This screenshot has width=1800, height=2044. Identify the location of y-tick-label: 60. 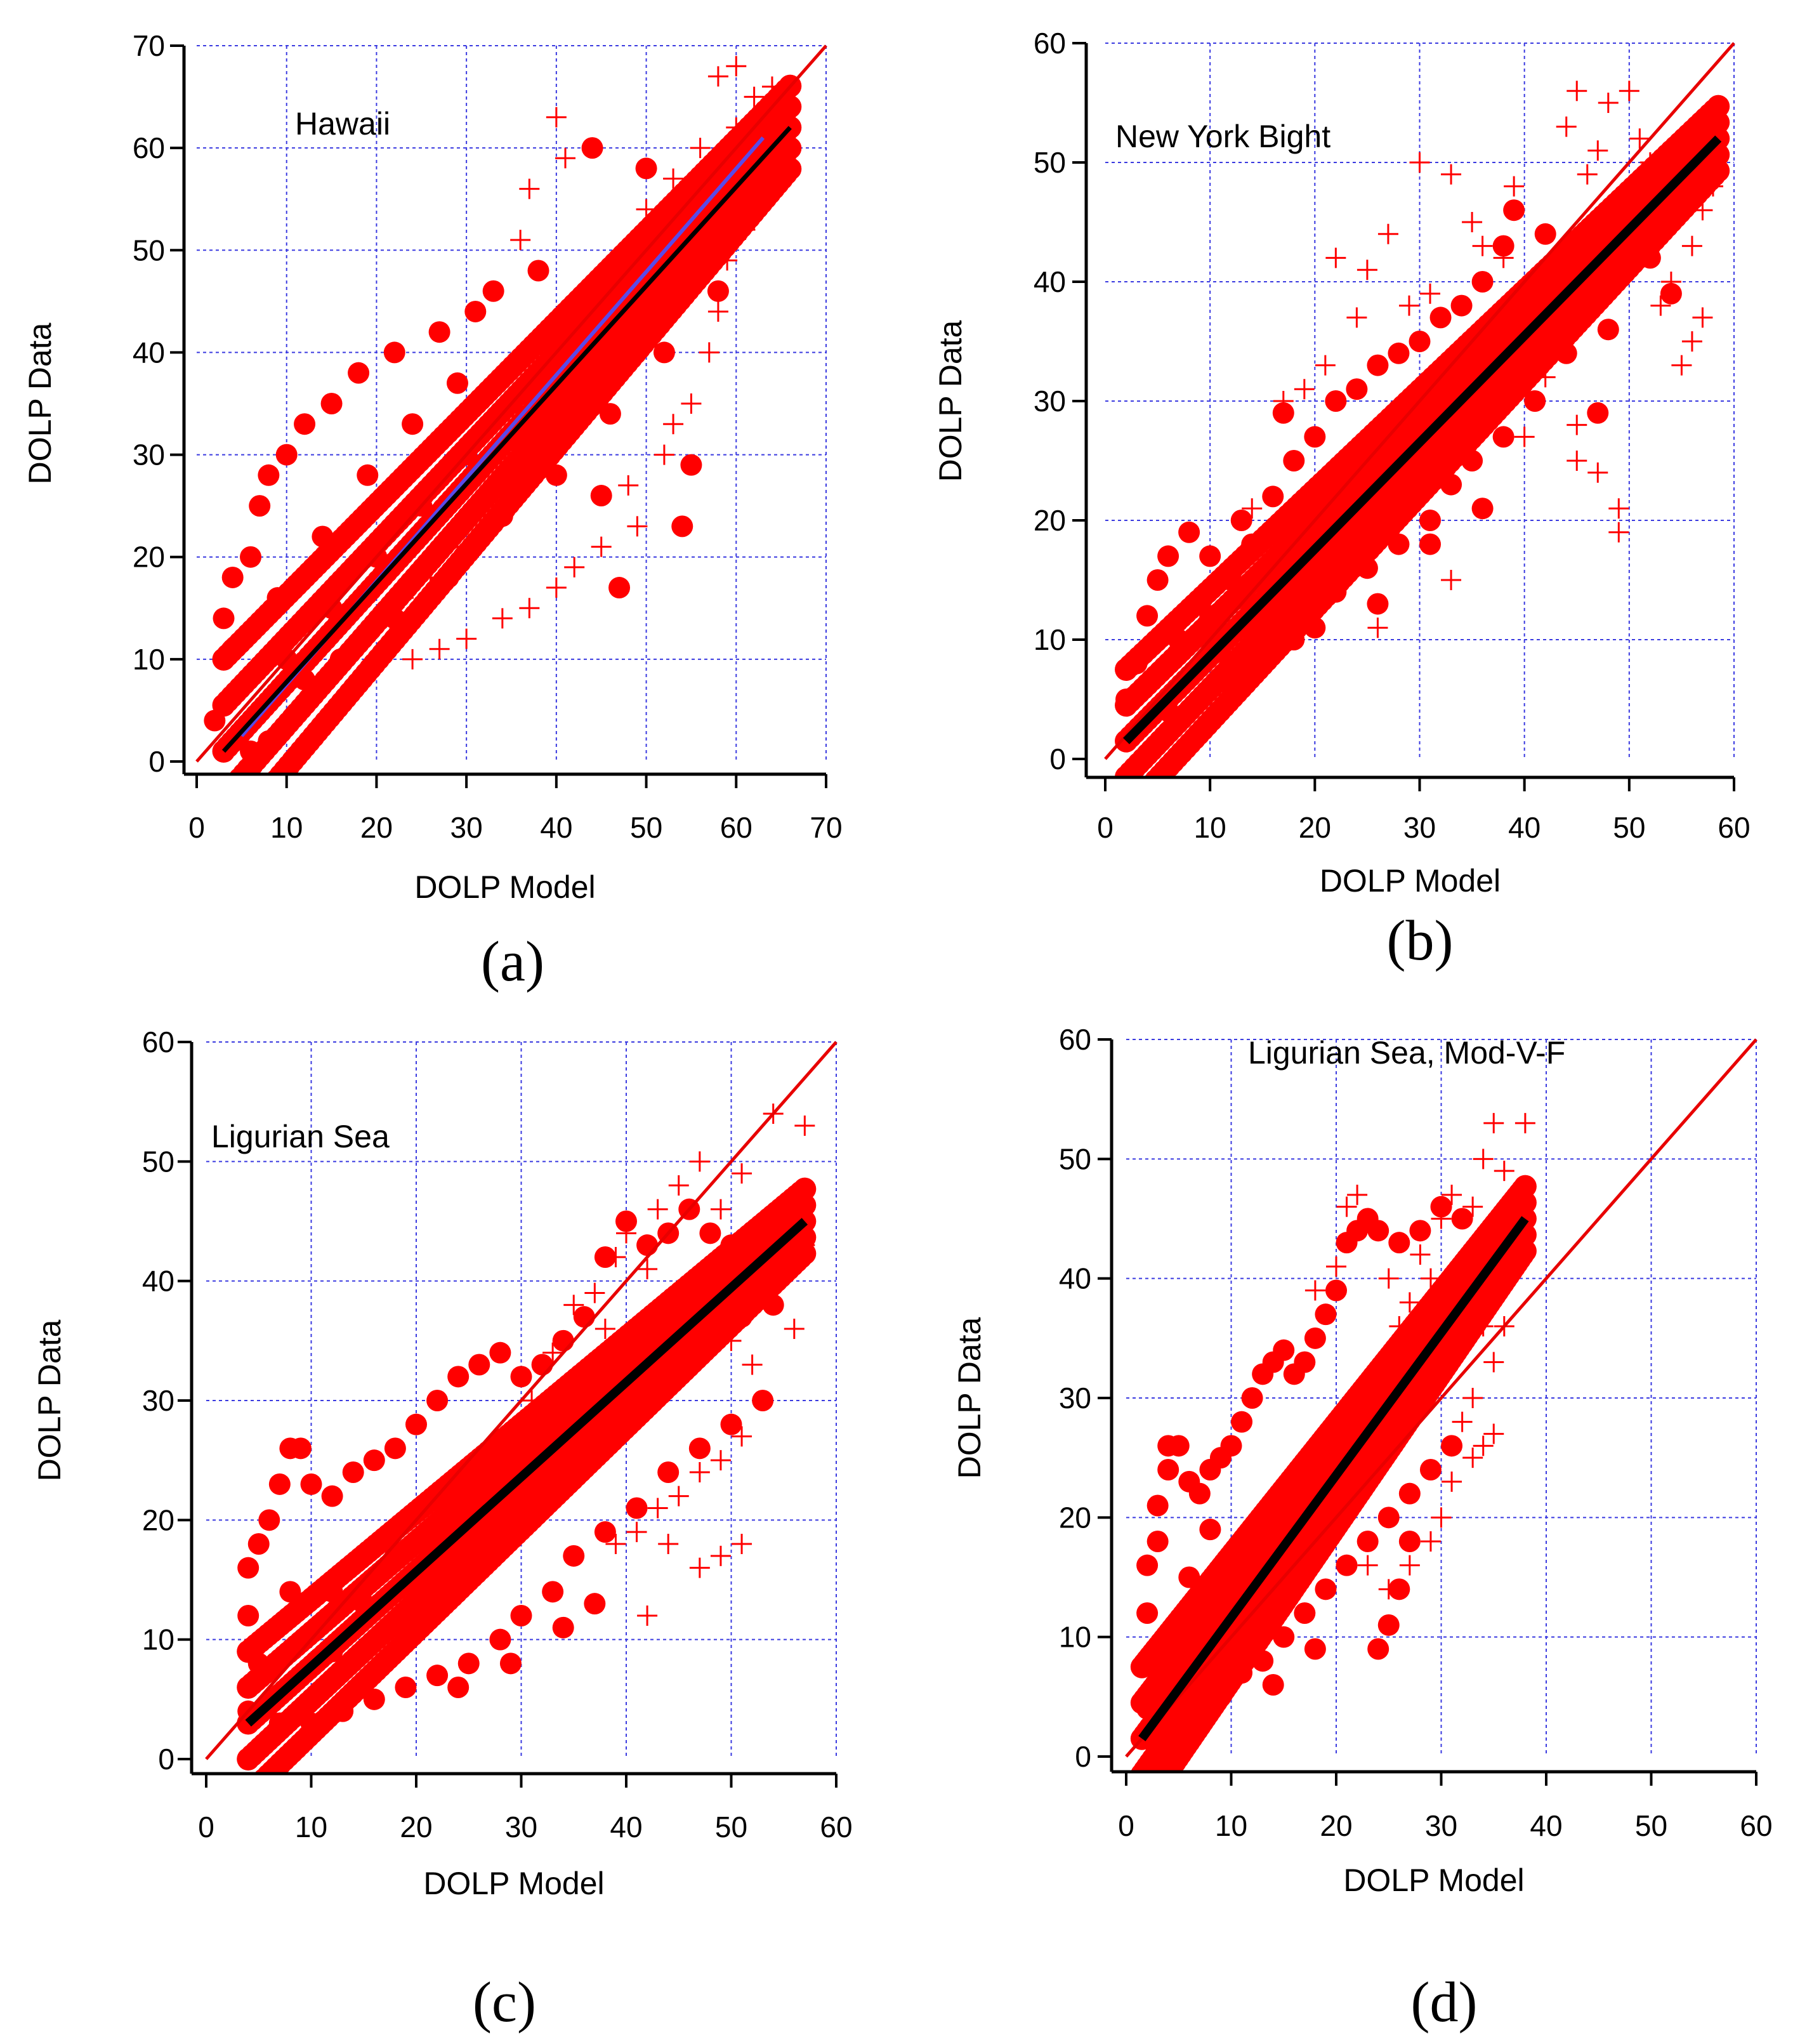
(158, 1041).